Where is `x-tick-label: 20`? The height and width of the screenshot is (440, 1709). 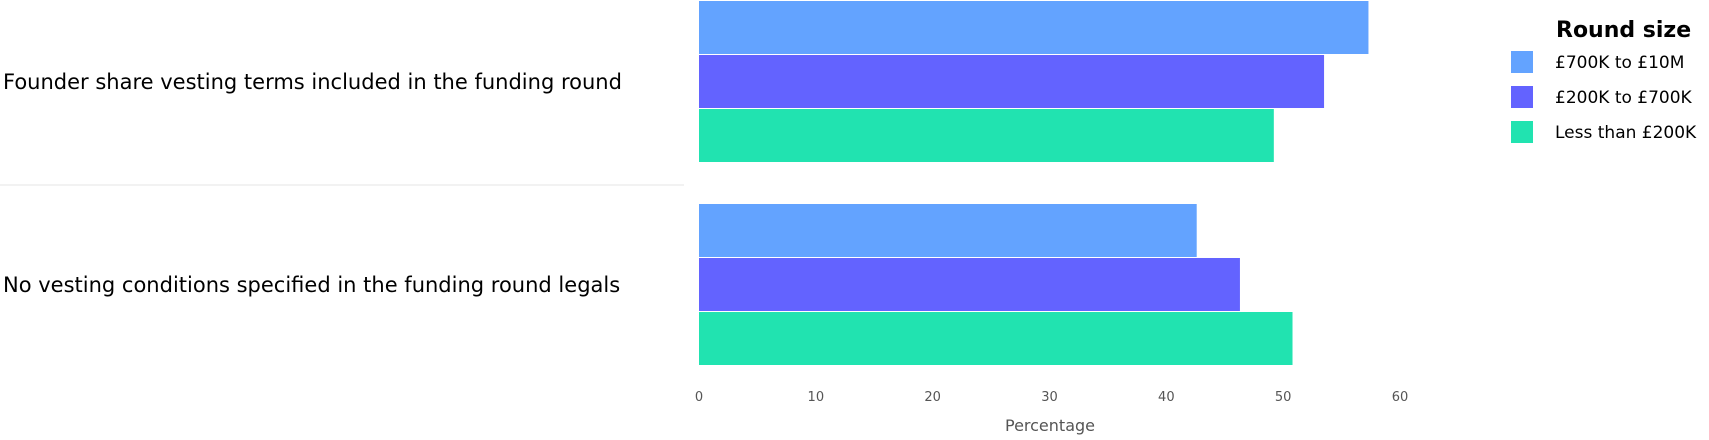
x-tick-label: 20 is located at coordinates (932, 397).